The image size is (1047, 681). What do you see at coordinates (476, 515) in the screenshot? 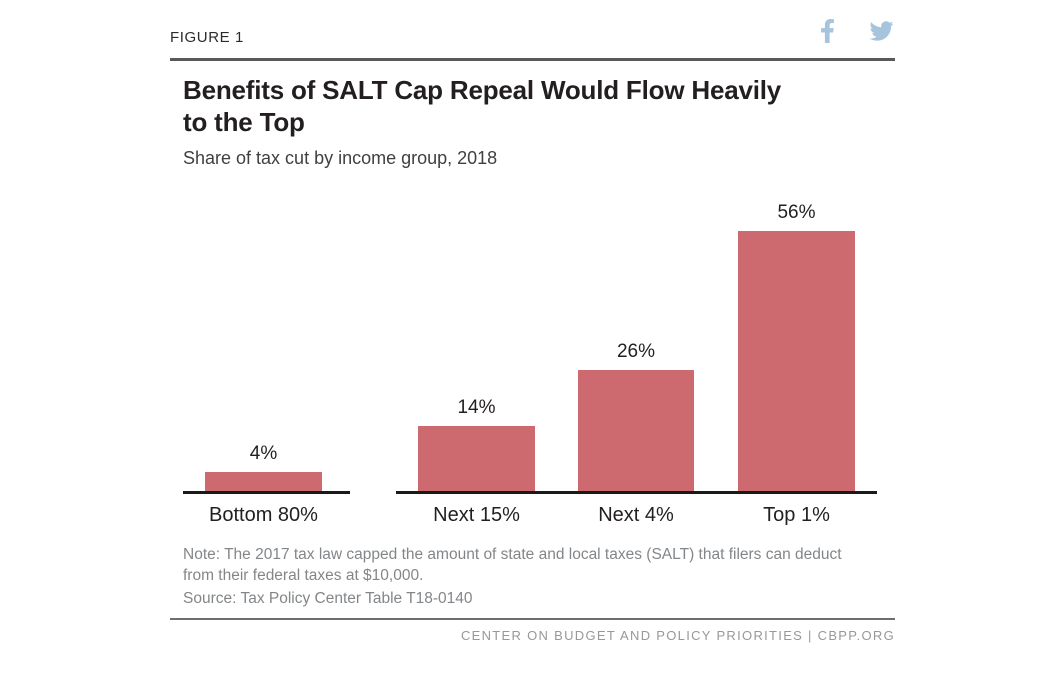
I see `category-label-next-15: Next 15%` at bounding box center [476, 515].